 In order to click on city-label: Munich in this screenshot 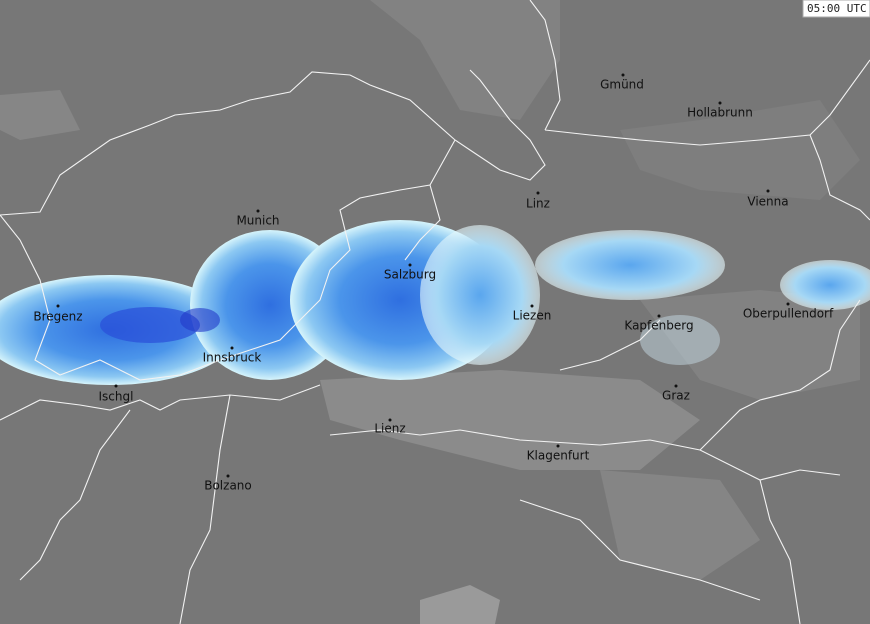, I will do `click(257, 221)`.